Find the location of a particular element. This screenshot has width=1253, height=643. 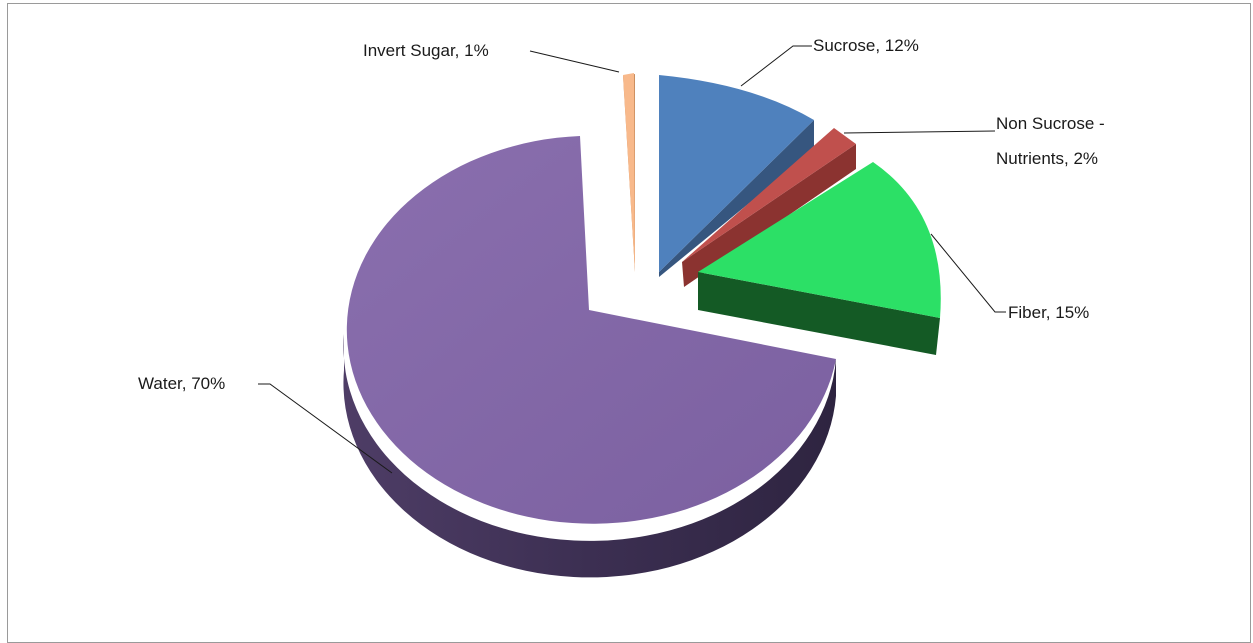

slice-sucrose is located at coordinates (736, 176).